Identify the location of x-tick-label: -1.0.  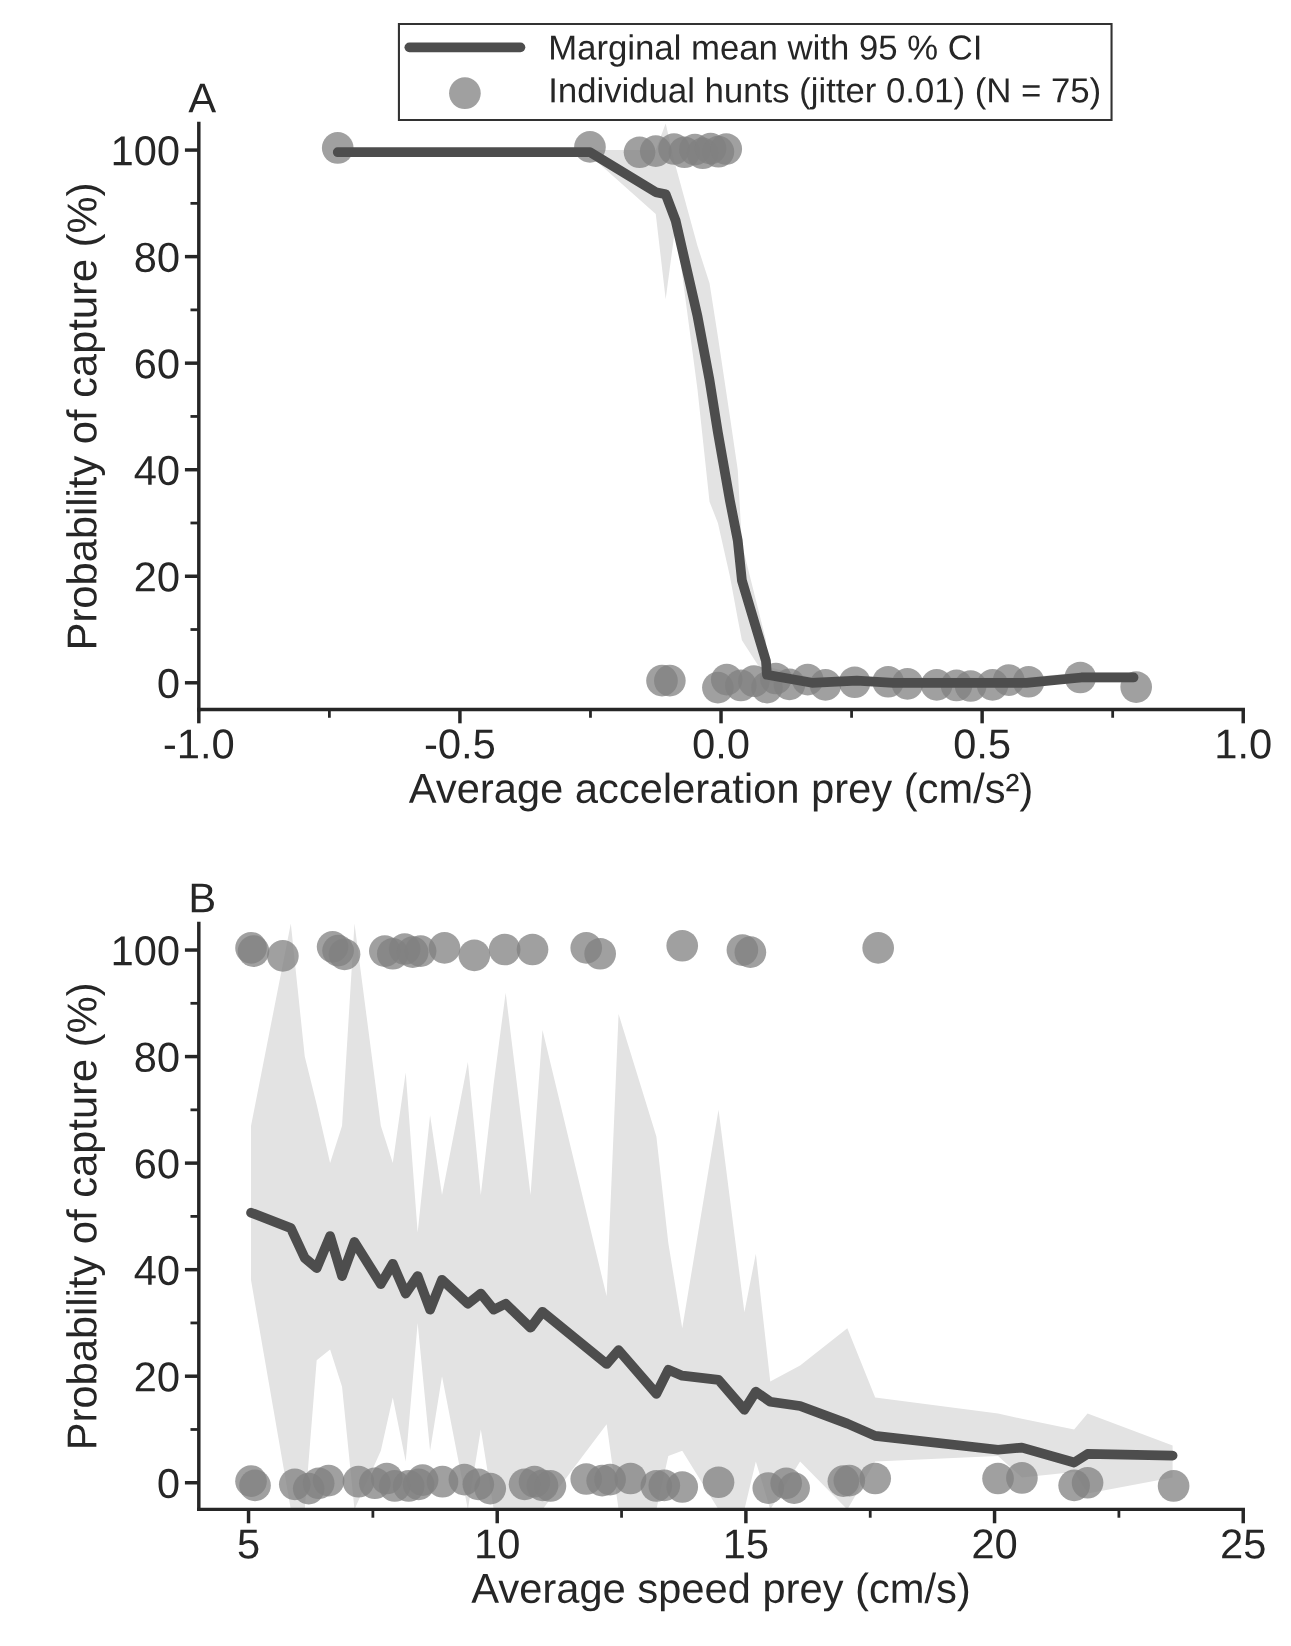
(199, 744).